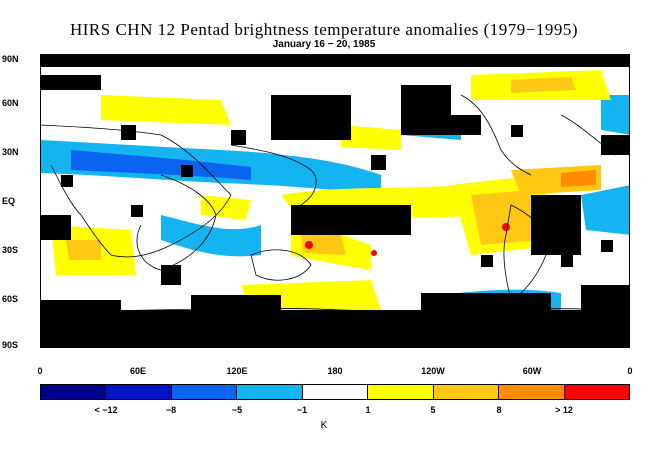 This screenshot has height=468, width=648. I want to click on legend-tick-label: 5, so click(433, 410).